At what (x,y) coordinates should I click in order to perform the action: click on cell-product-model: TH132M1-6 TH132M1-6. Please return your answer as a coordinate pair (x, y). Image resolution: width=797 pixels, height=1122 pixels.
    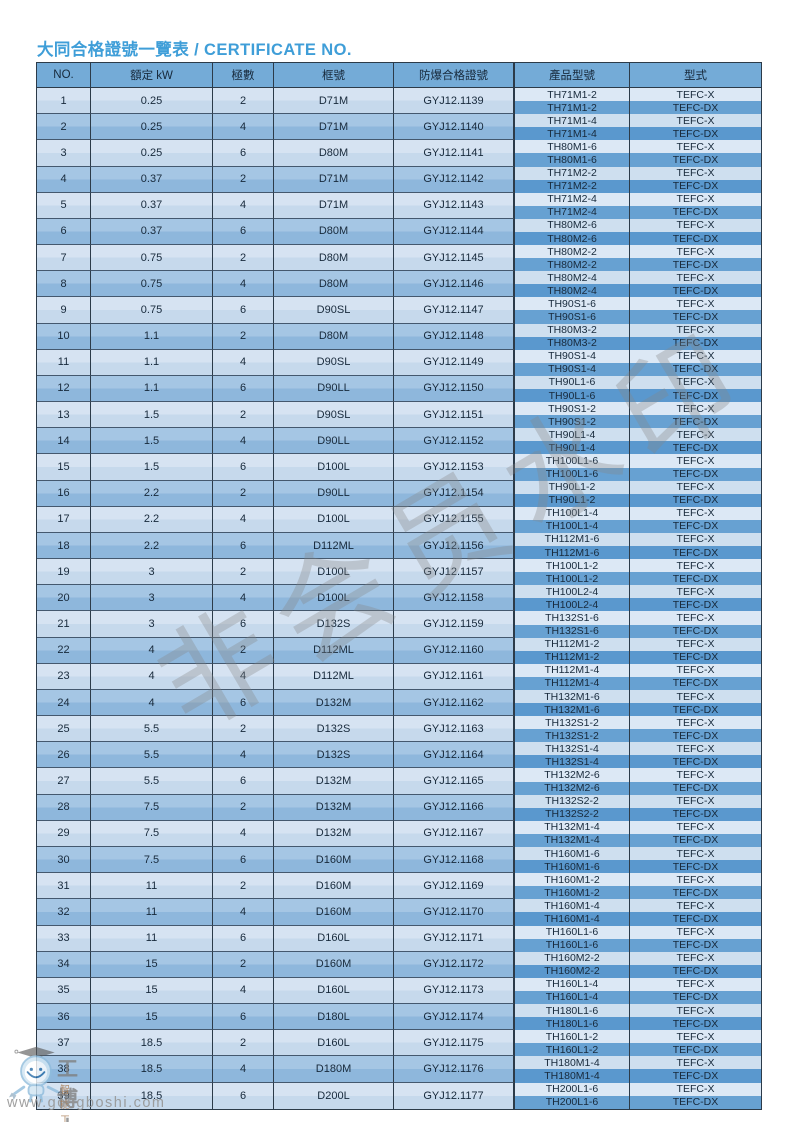
    Looking at the image, I should click on (572, 703).